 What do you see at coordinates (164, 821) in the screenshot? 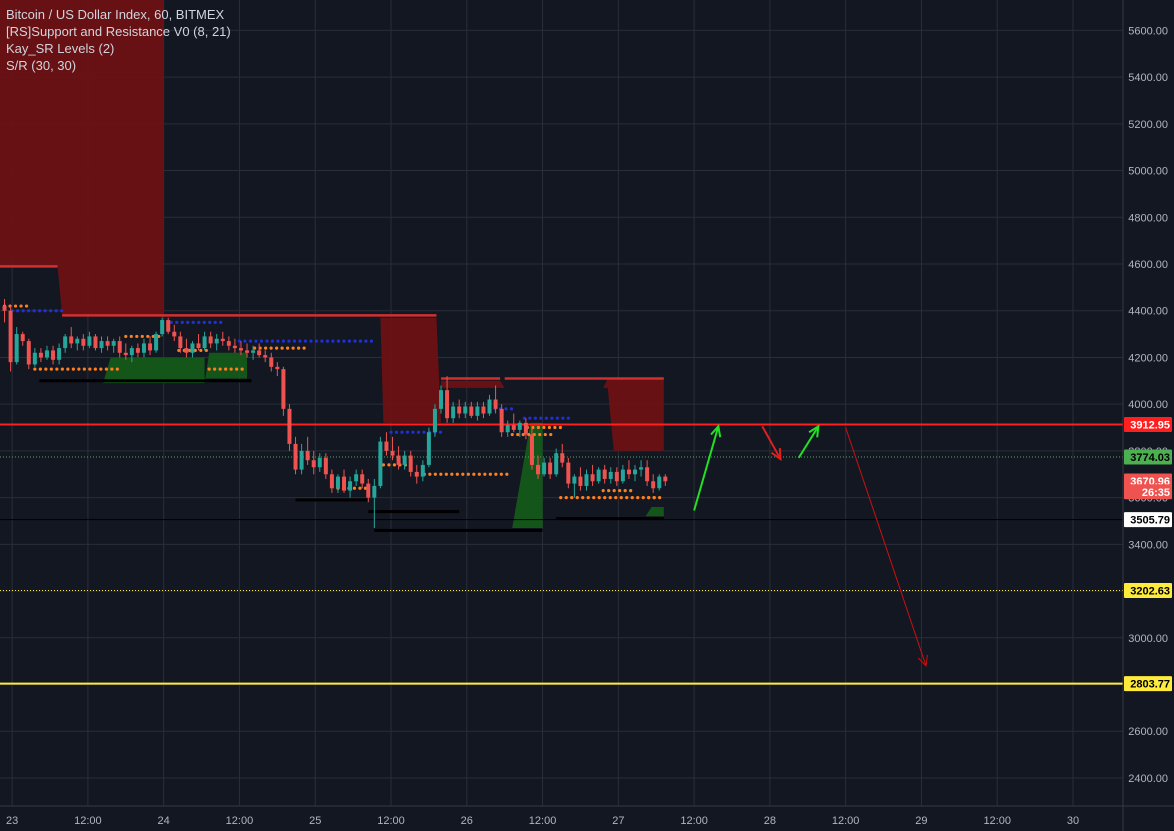
I see `x-tick-label: 24` at bounding box center [164, 821].